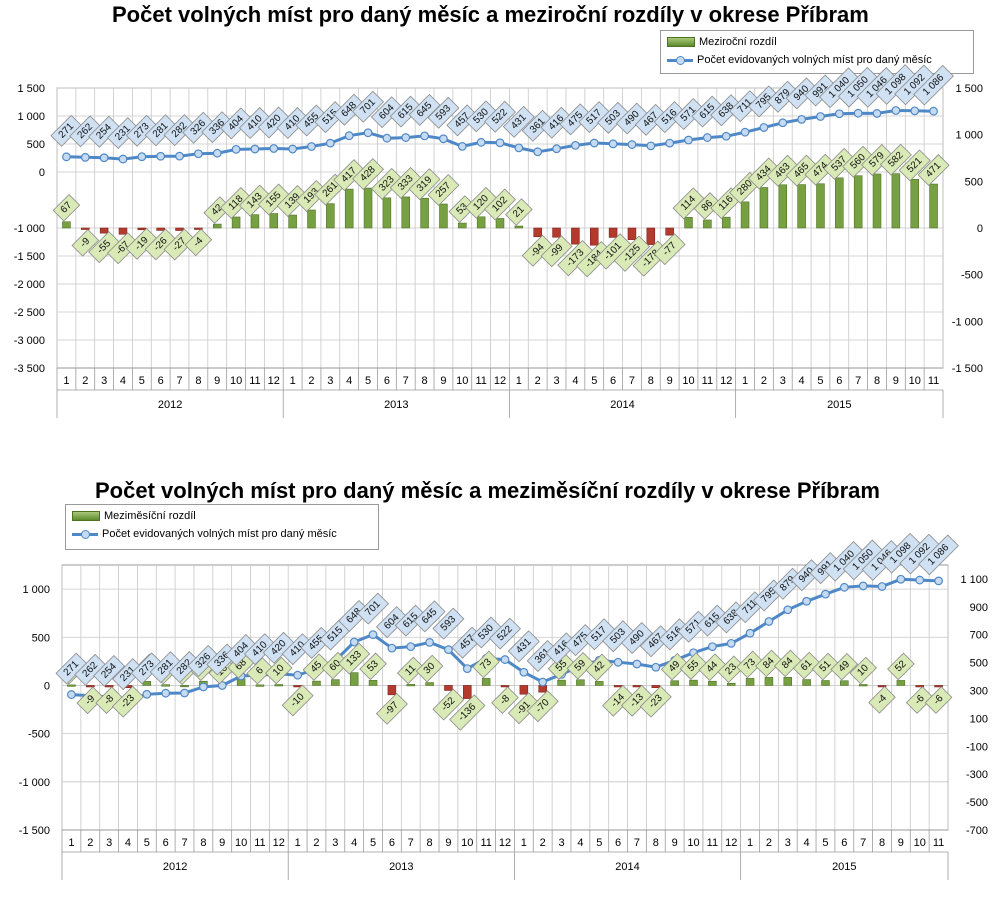 Image resolution: width=1006 pixels, height=913 pixels. I want to click on line-data-label: 645, so click(429, 616).